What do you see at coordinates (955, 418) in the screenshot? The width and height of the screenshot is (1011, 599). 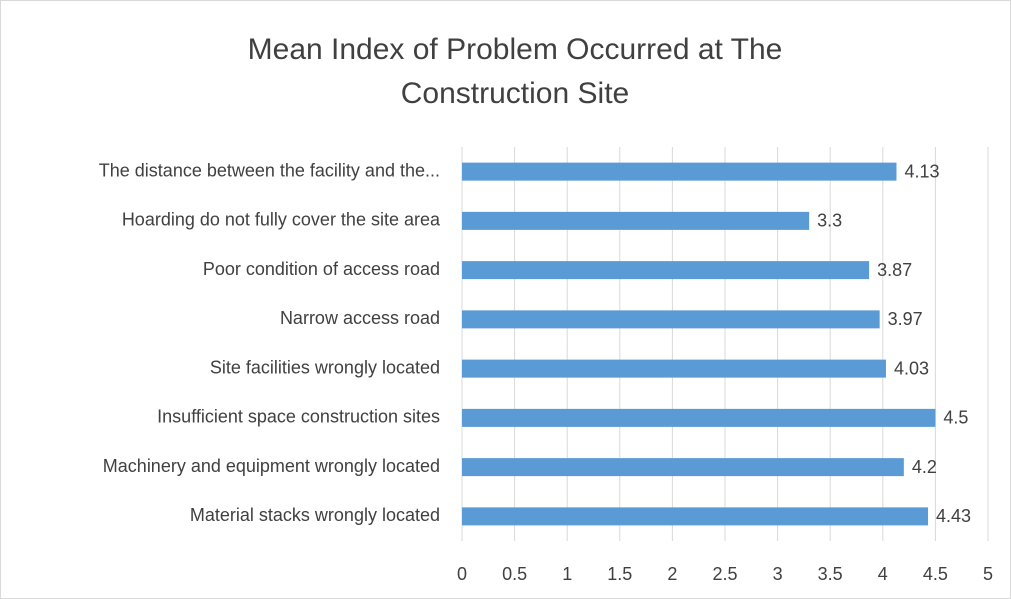 I see `data-label: 4.5` at bounding box center [955, 418].